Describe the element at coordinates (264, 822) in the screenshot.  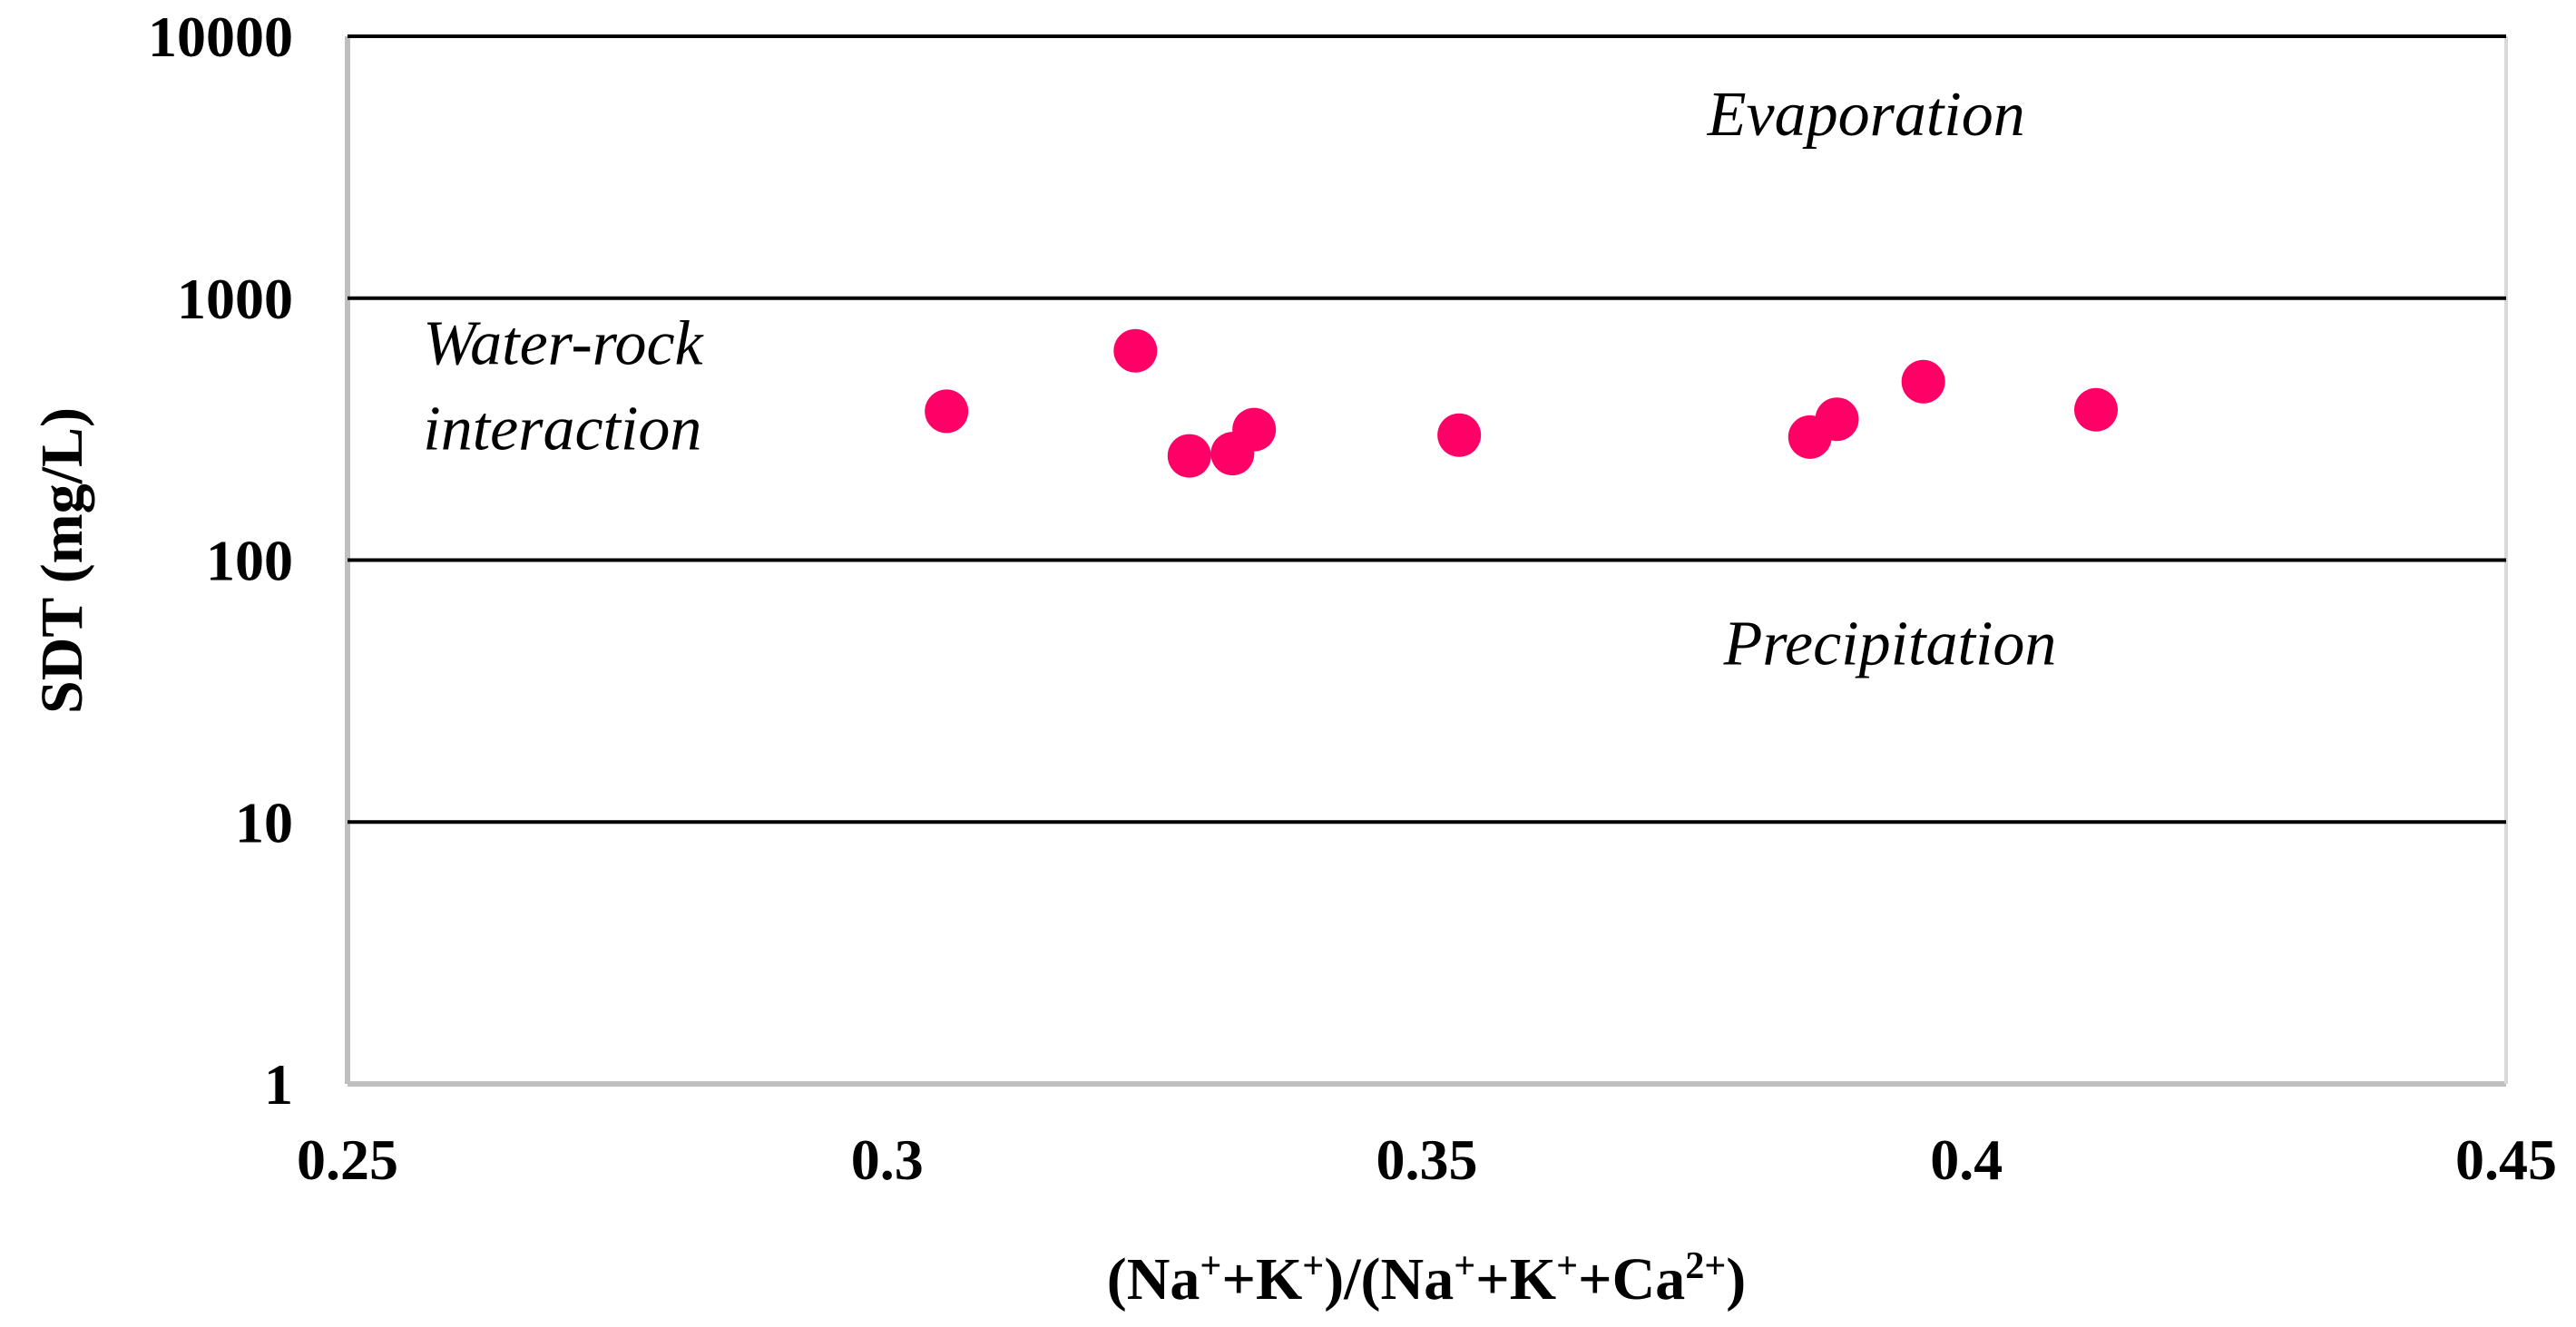
I see `y-tick-label: 10` at that location.